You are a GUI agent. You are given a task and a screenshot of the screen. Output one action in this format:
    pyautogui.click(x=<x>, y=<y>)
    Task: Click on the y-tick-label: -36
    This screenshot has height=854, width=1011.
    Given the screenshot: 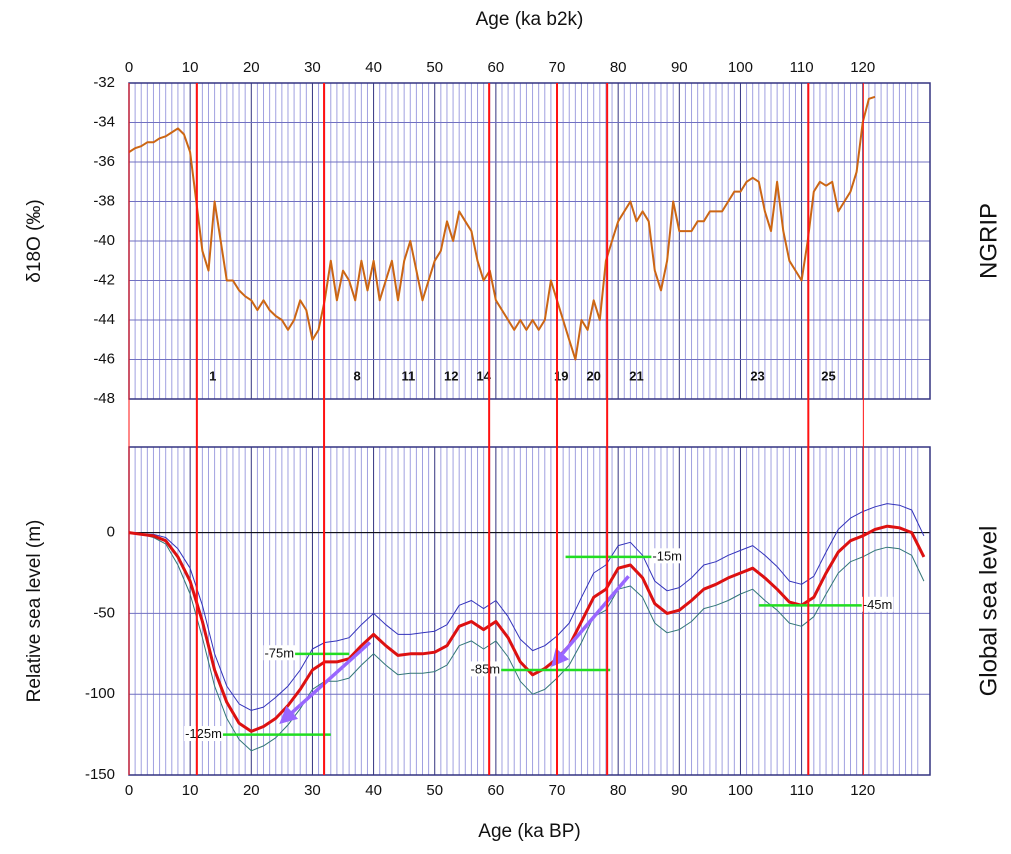 What is the action you would take?
    pyautogui.click(x=104, y=161)
    